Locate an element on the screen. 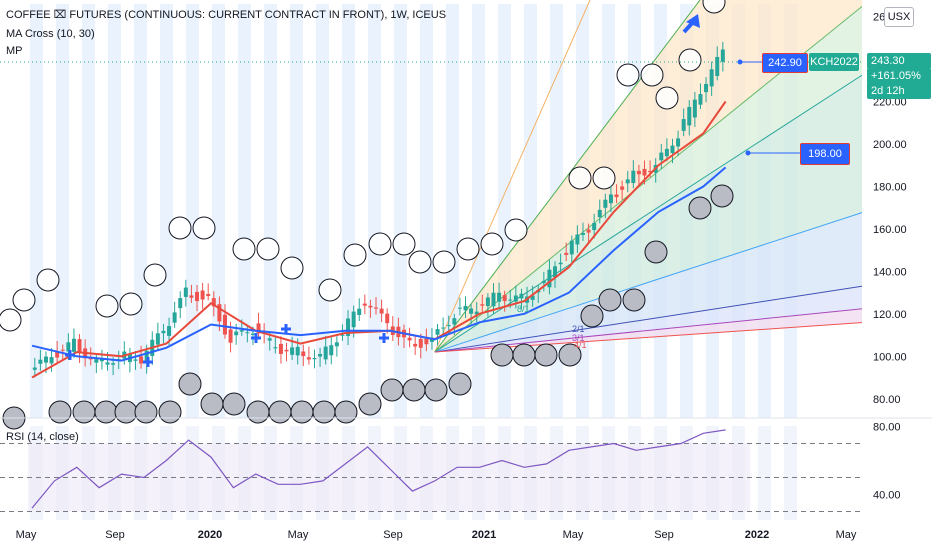 The height and width of the screenshot is (550, 932). rsi-tick-label: 40.00 is located at coordinates (887, 496).